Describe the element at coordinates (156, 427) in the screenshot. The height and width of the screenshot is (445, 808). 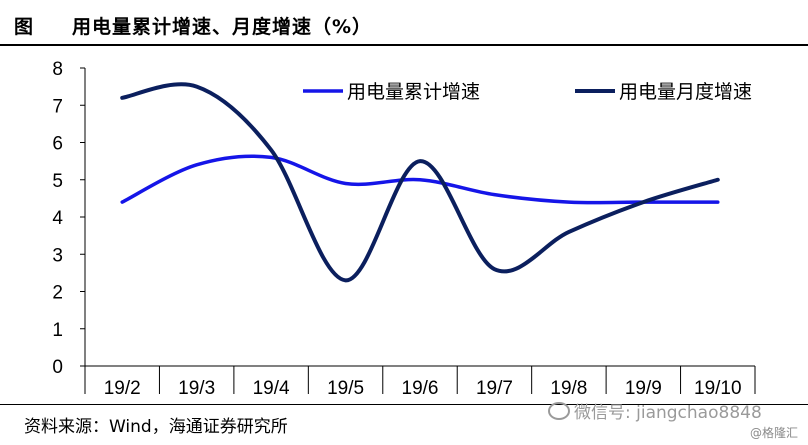
I see `source-note: 资料来源：Wind，海通证券研究所` at that location.